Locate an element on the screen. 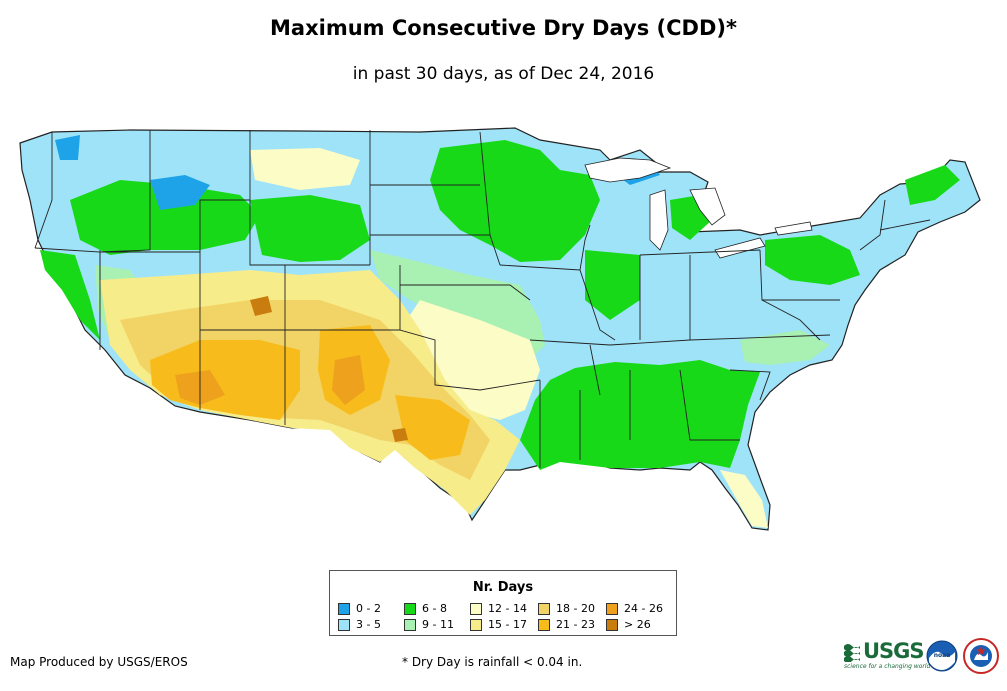 The image size is (1007, 691). legend-label: 0 - 2 is located at coordinates (368, 608).